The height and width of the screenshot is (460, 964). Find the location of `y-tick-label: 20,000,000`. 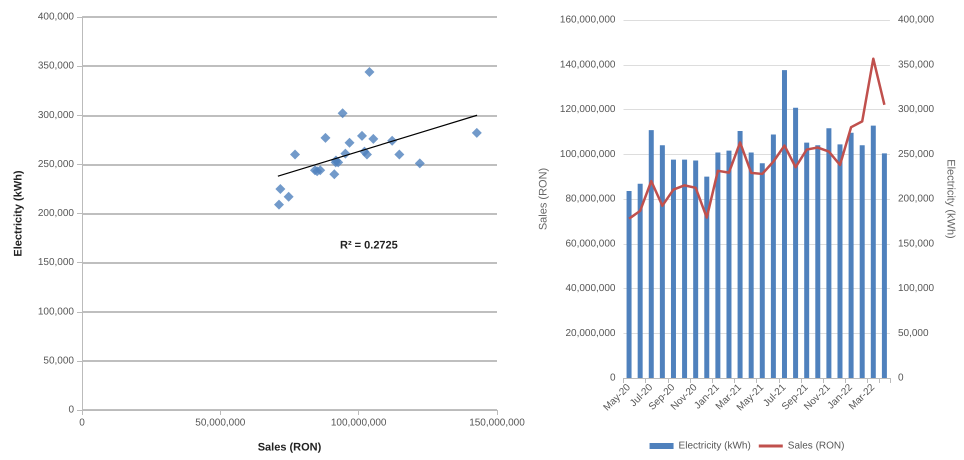

y-tick-label: 20,000,000 is located at coordinates (590, 333).